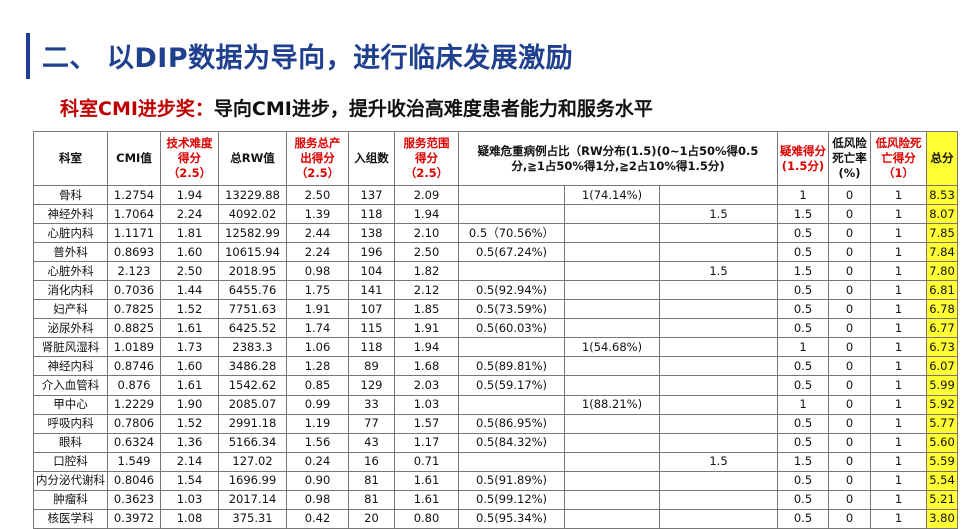 The image size is (962, 529). What do you see at coordinates (134, 309) in the screenshot?
I see `cell-cmi: 0.7825` at bounding box center [134, 309].